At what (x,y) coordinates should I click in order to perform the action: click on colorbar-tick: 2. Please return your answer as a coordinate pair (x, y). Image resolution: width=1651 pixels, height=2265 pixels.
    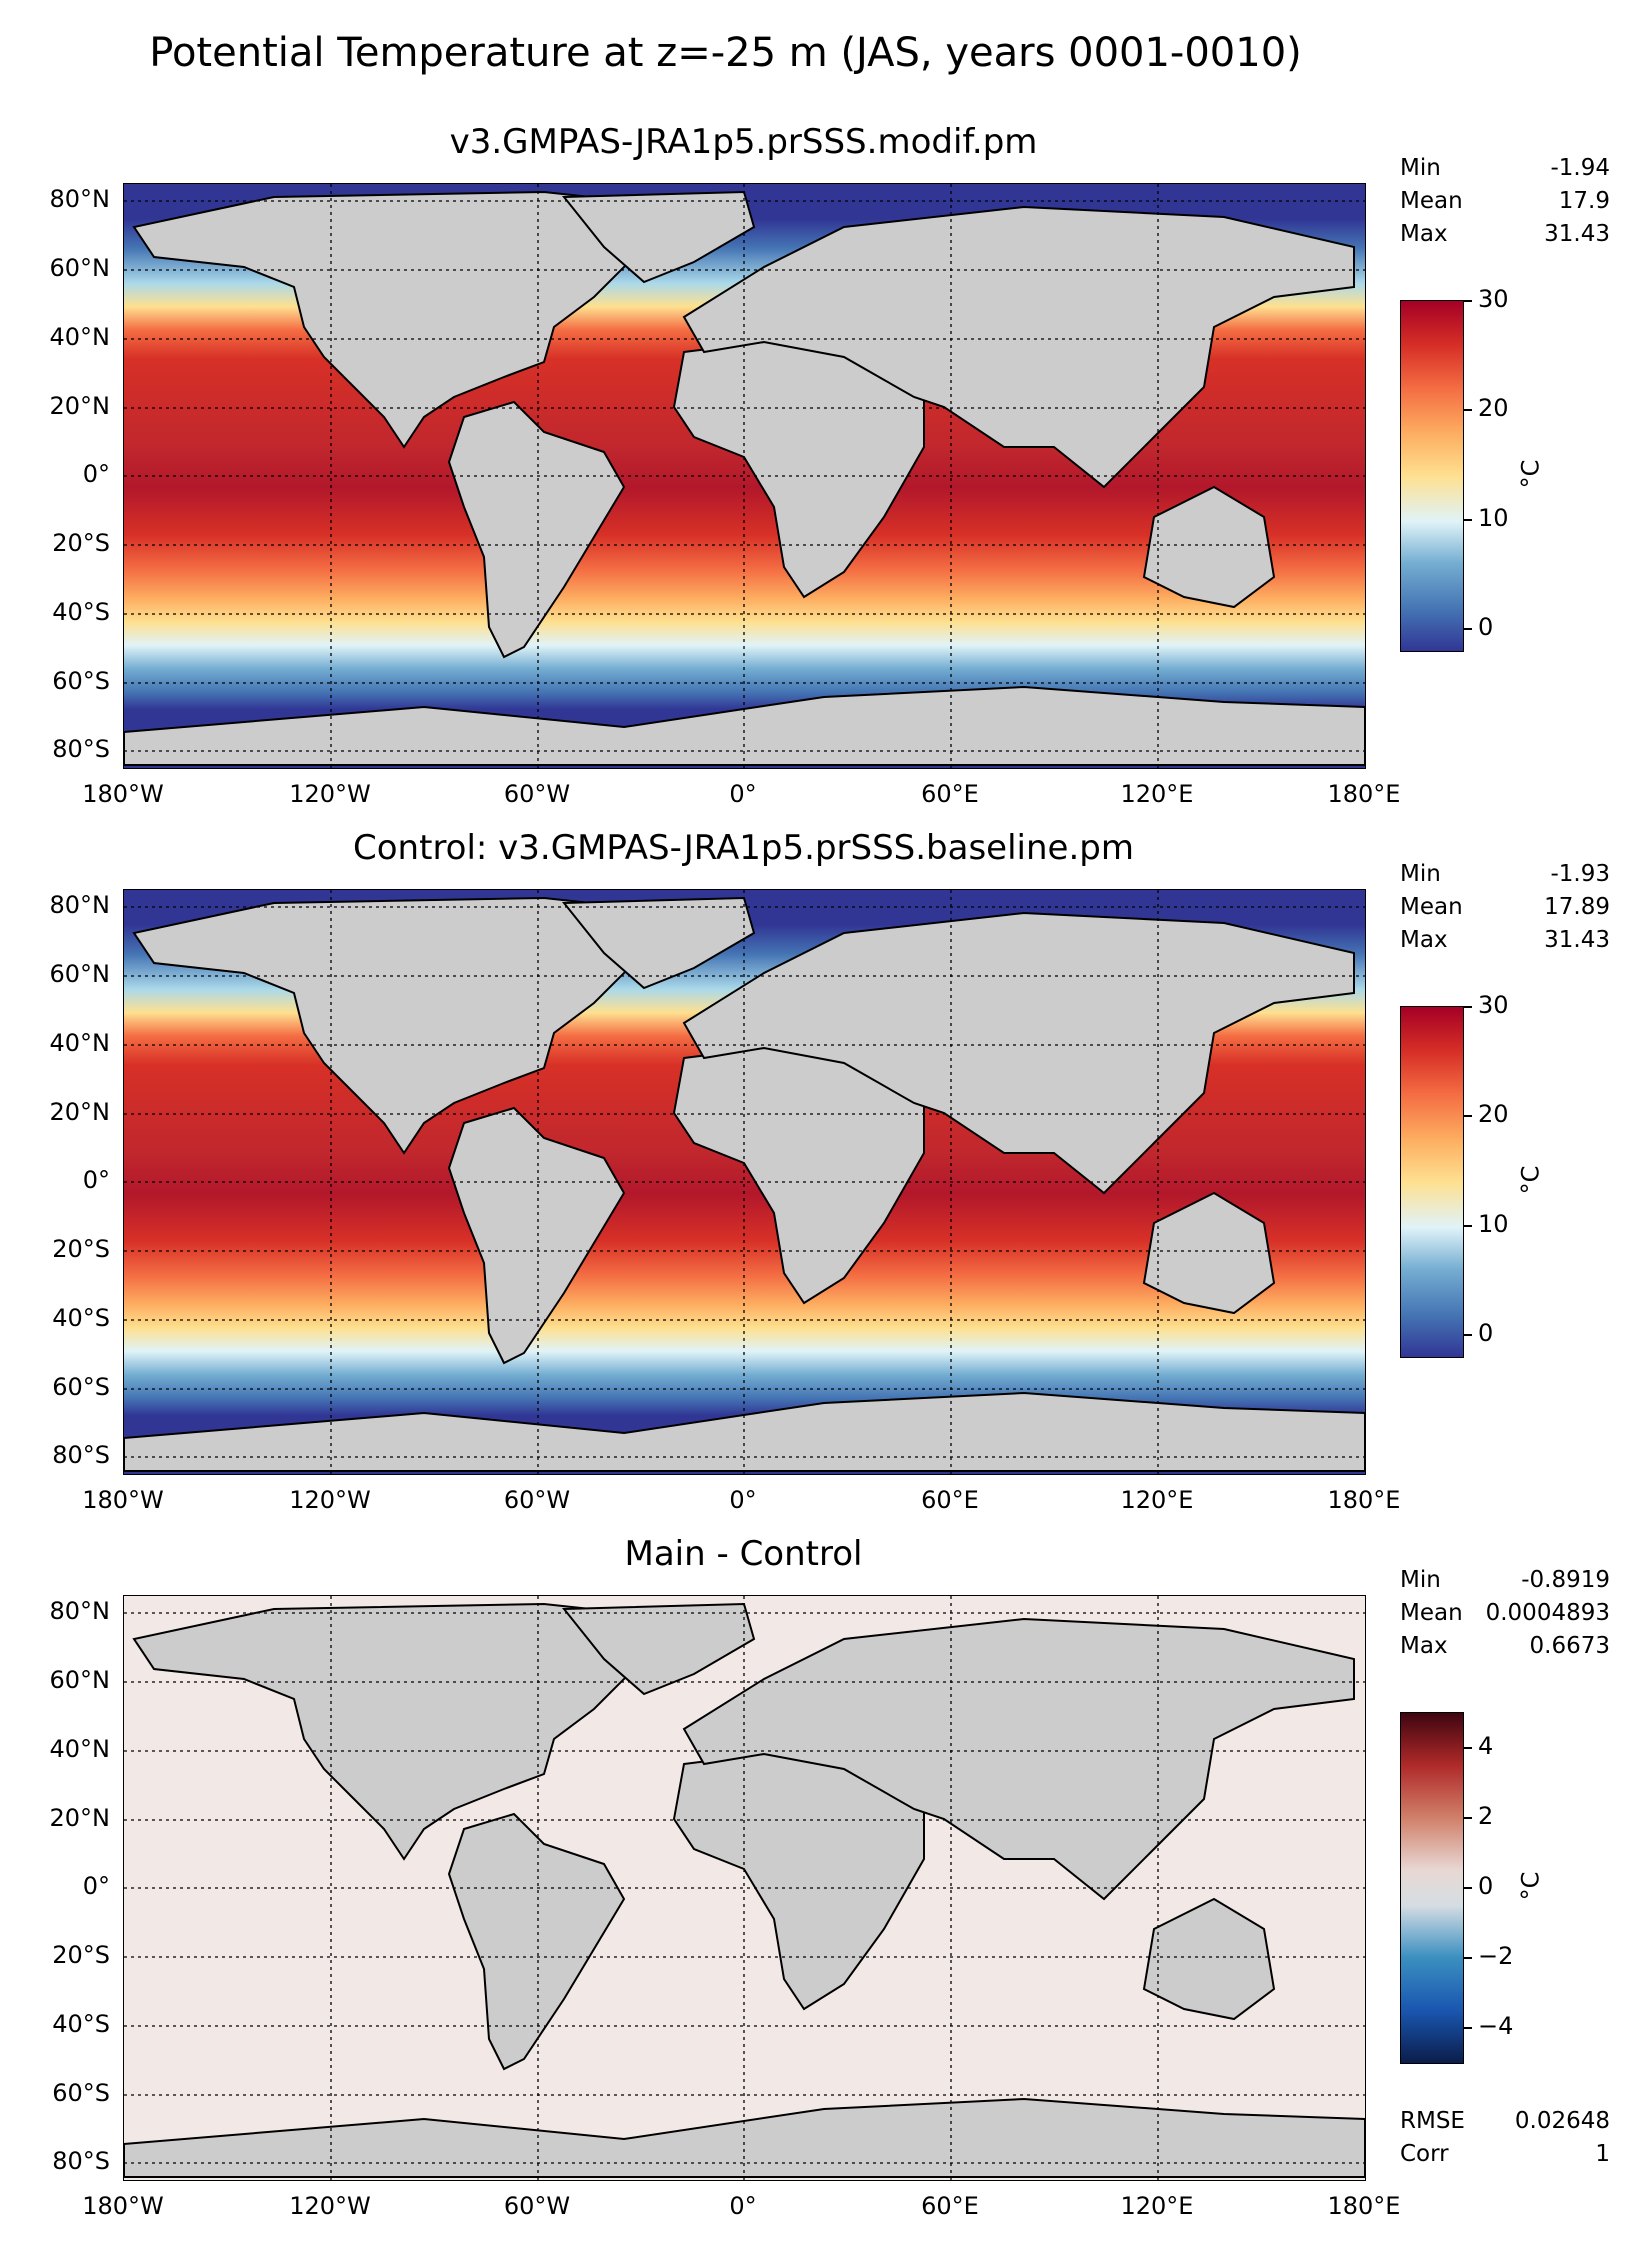
    Looking at the image, I should click on (1486, 1816).